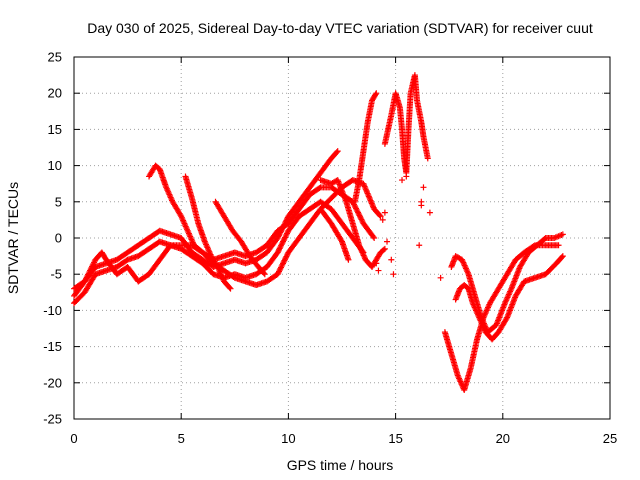 The width and height of the screenshot is (640, 480). I want to click on series-track-f, so click(240, 238).